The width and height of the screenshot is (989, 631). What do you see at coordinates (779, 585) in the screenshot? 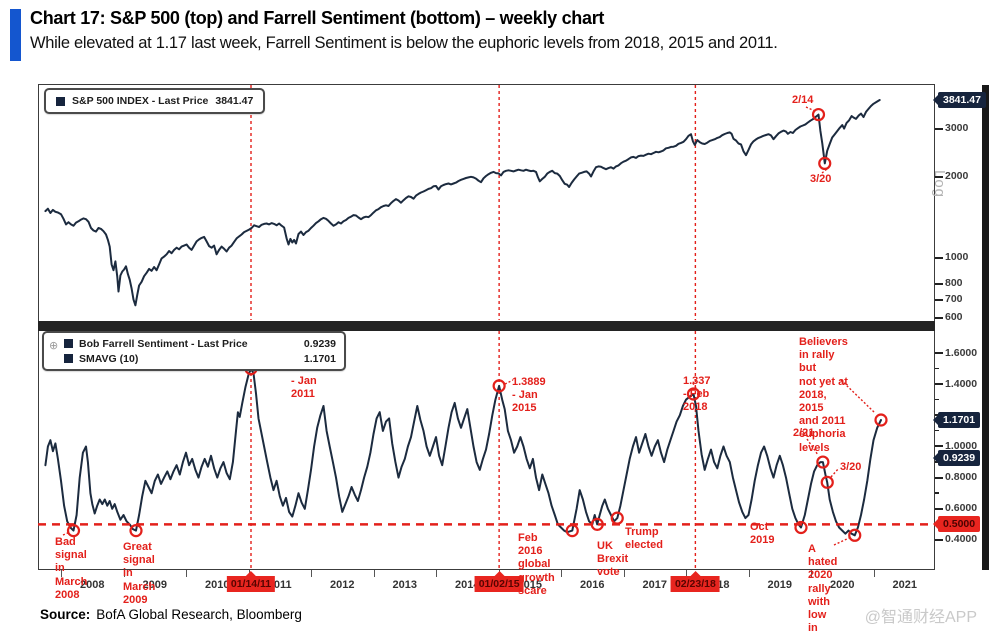
I see `year-label: 2019` at bounding box center [779, 585].